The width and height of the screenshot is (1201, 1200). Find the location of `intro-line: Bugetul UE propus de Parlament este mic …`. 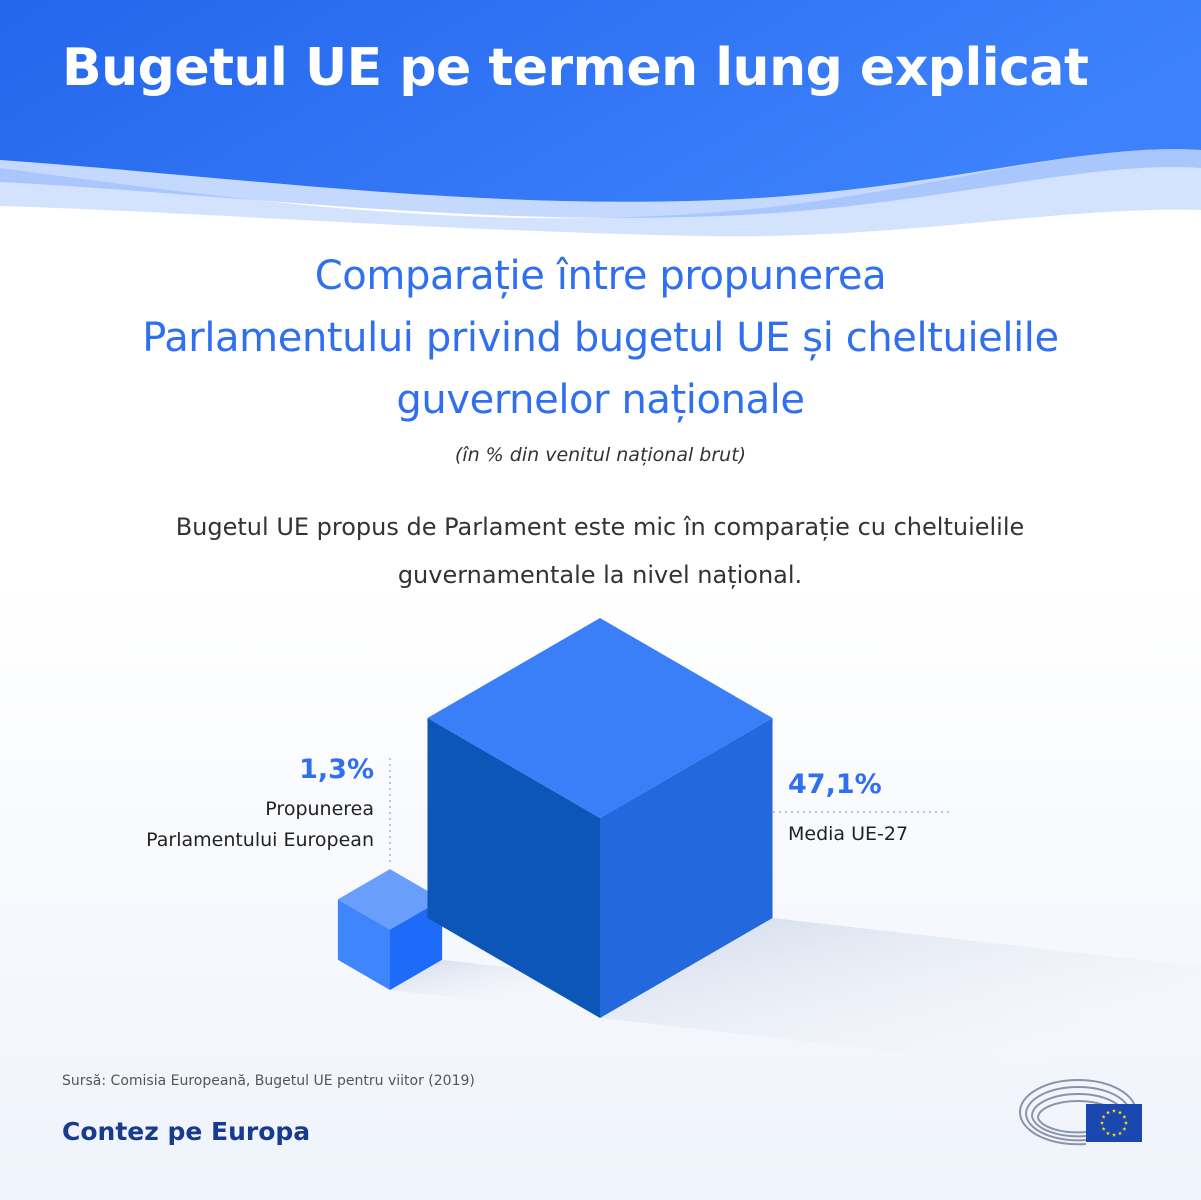

intro-line: Bugetul UE propus de Parlament este mic … is located at coordinates (600, 527).